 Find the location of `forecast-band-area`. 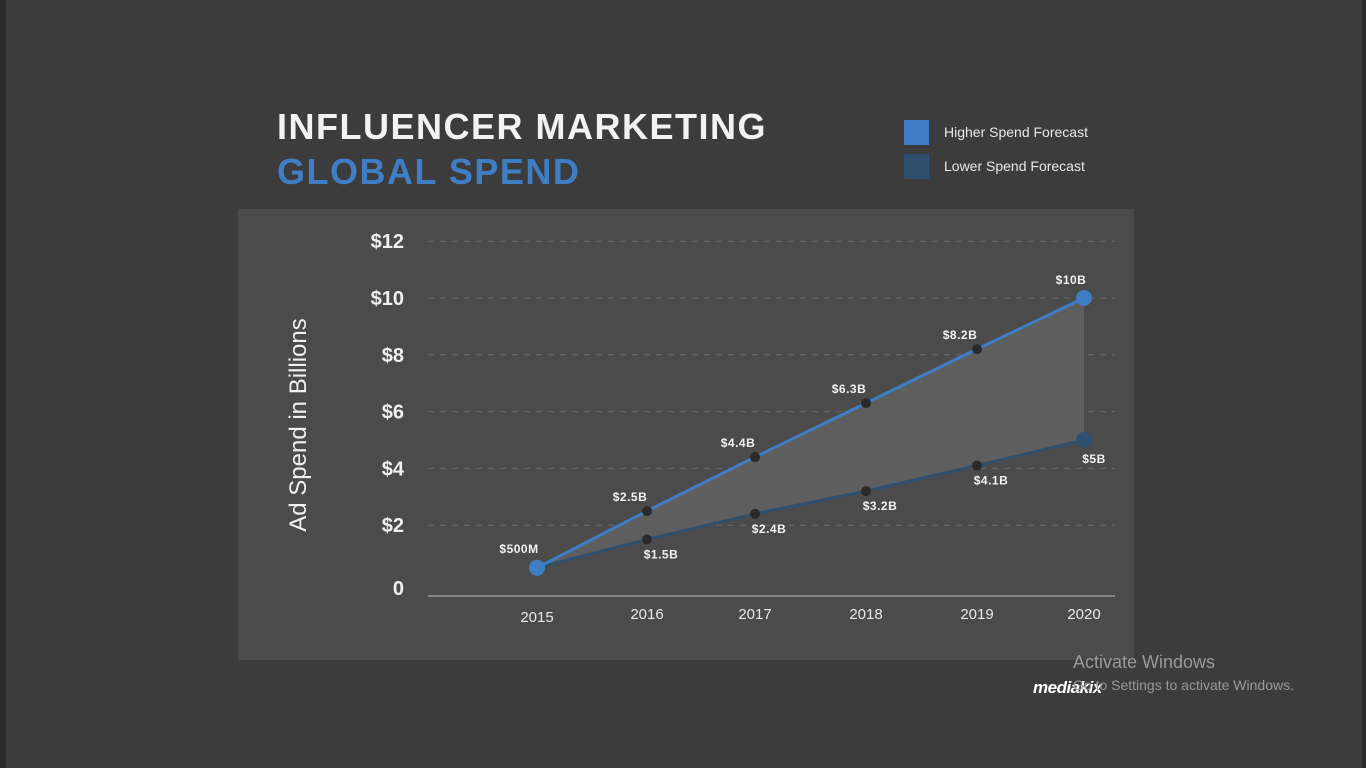

forecast-band-area is located at coordinates (810, 433).